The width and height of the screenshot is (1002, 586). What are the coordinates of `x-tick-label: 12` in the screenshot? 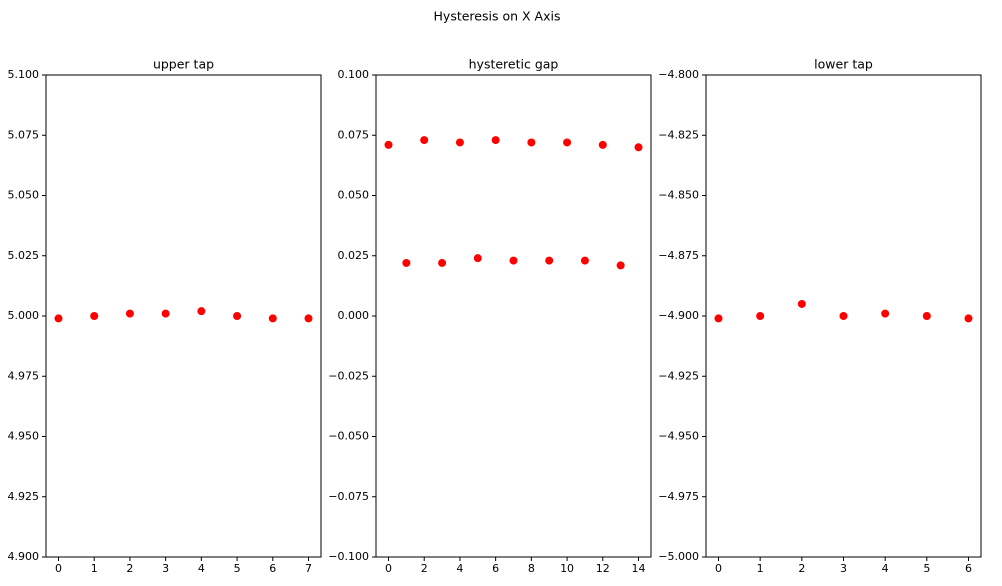 It's located at (603, 568).